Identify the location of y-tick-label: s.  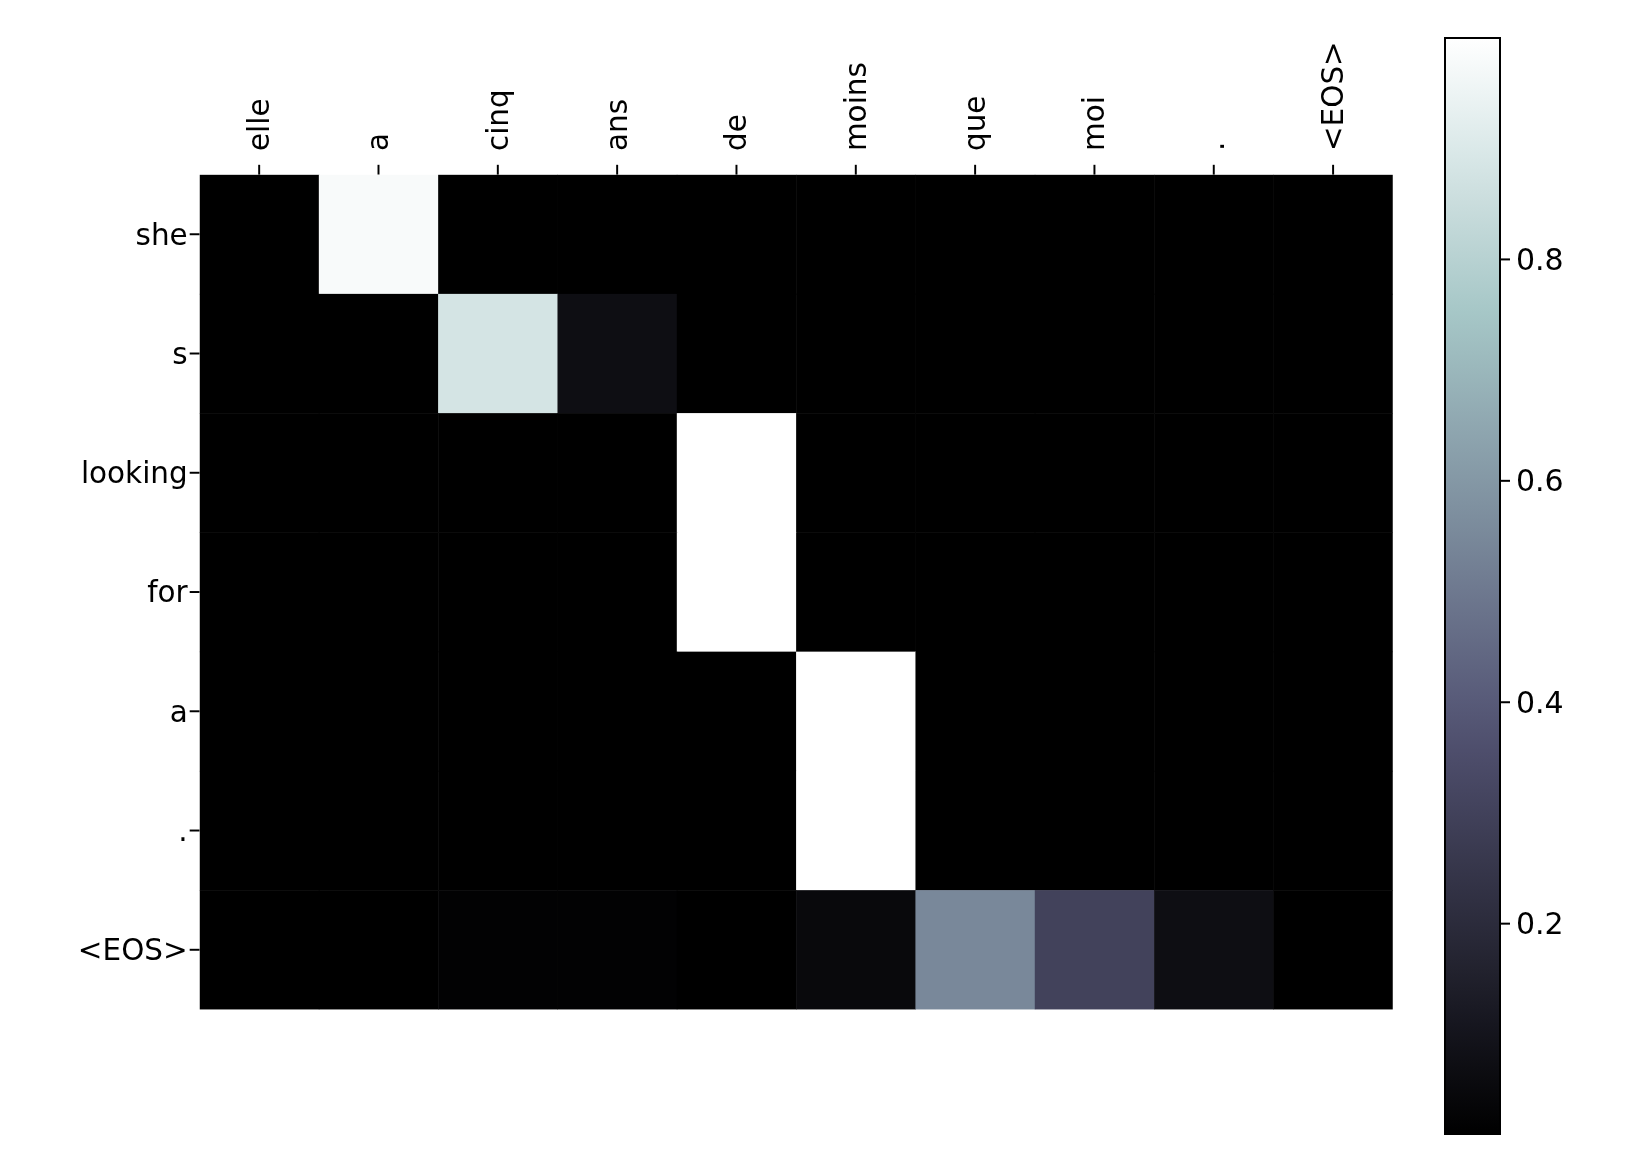
(180, 353).